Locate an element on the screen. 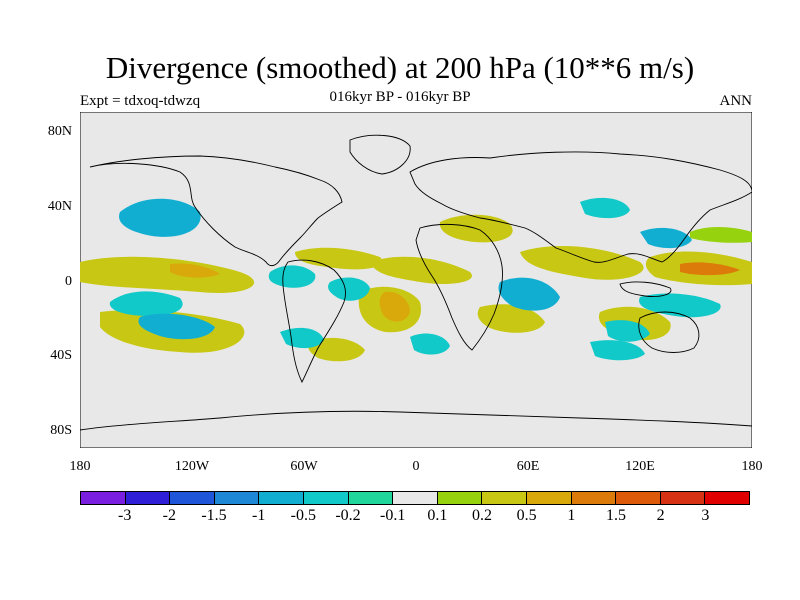 The image size is (800, 600). lon-label-0: 0 is located at coordinates (416, 466).